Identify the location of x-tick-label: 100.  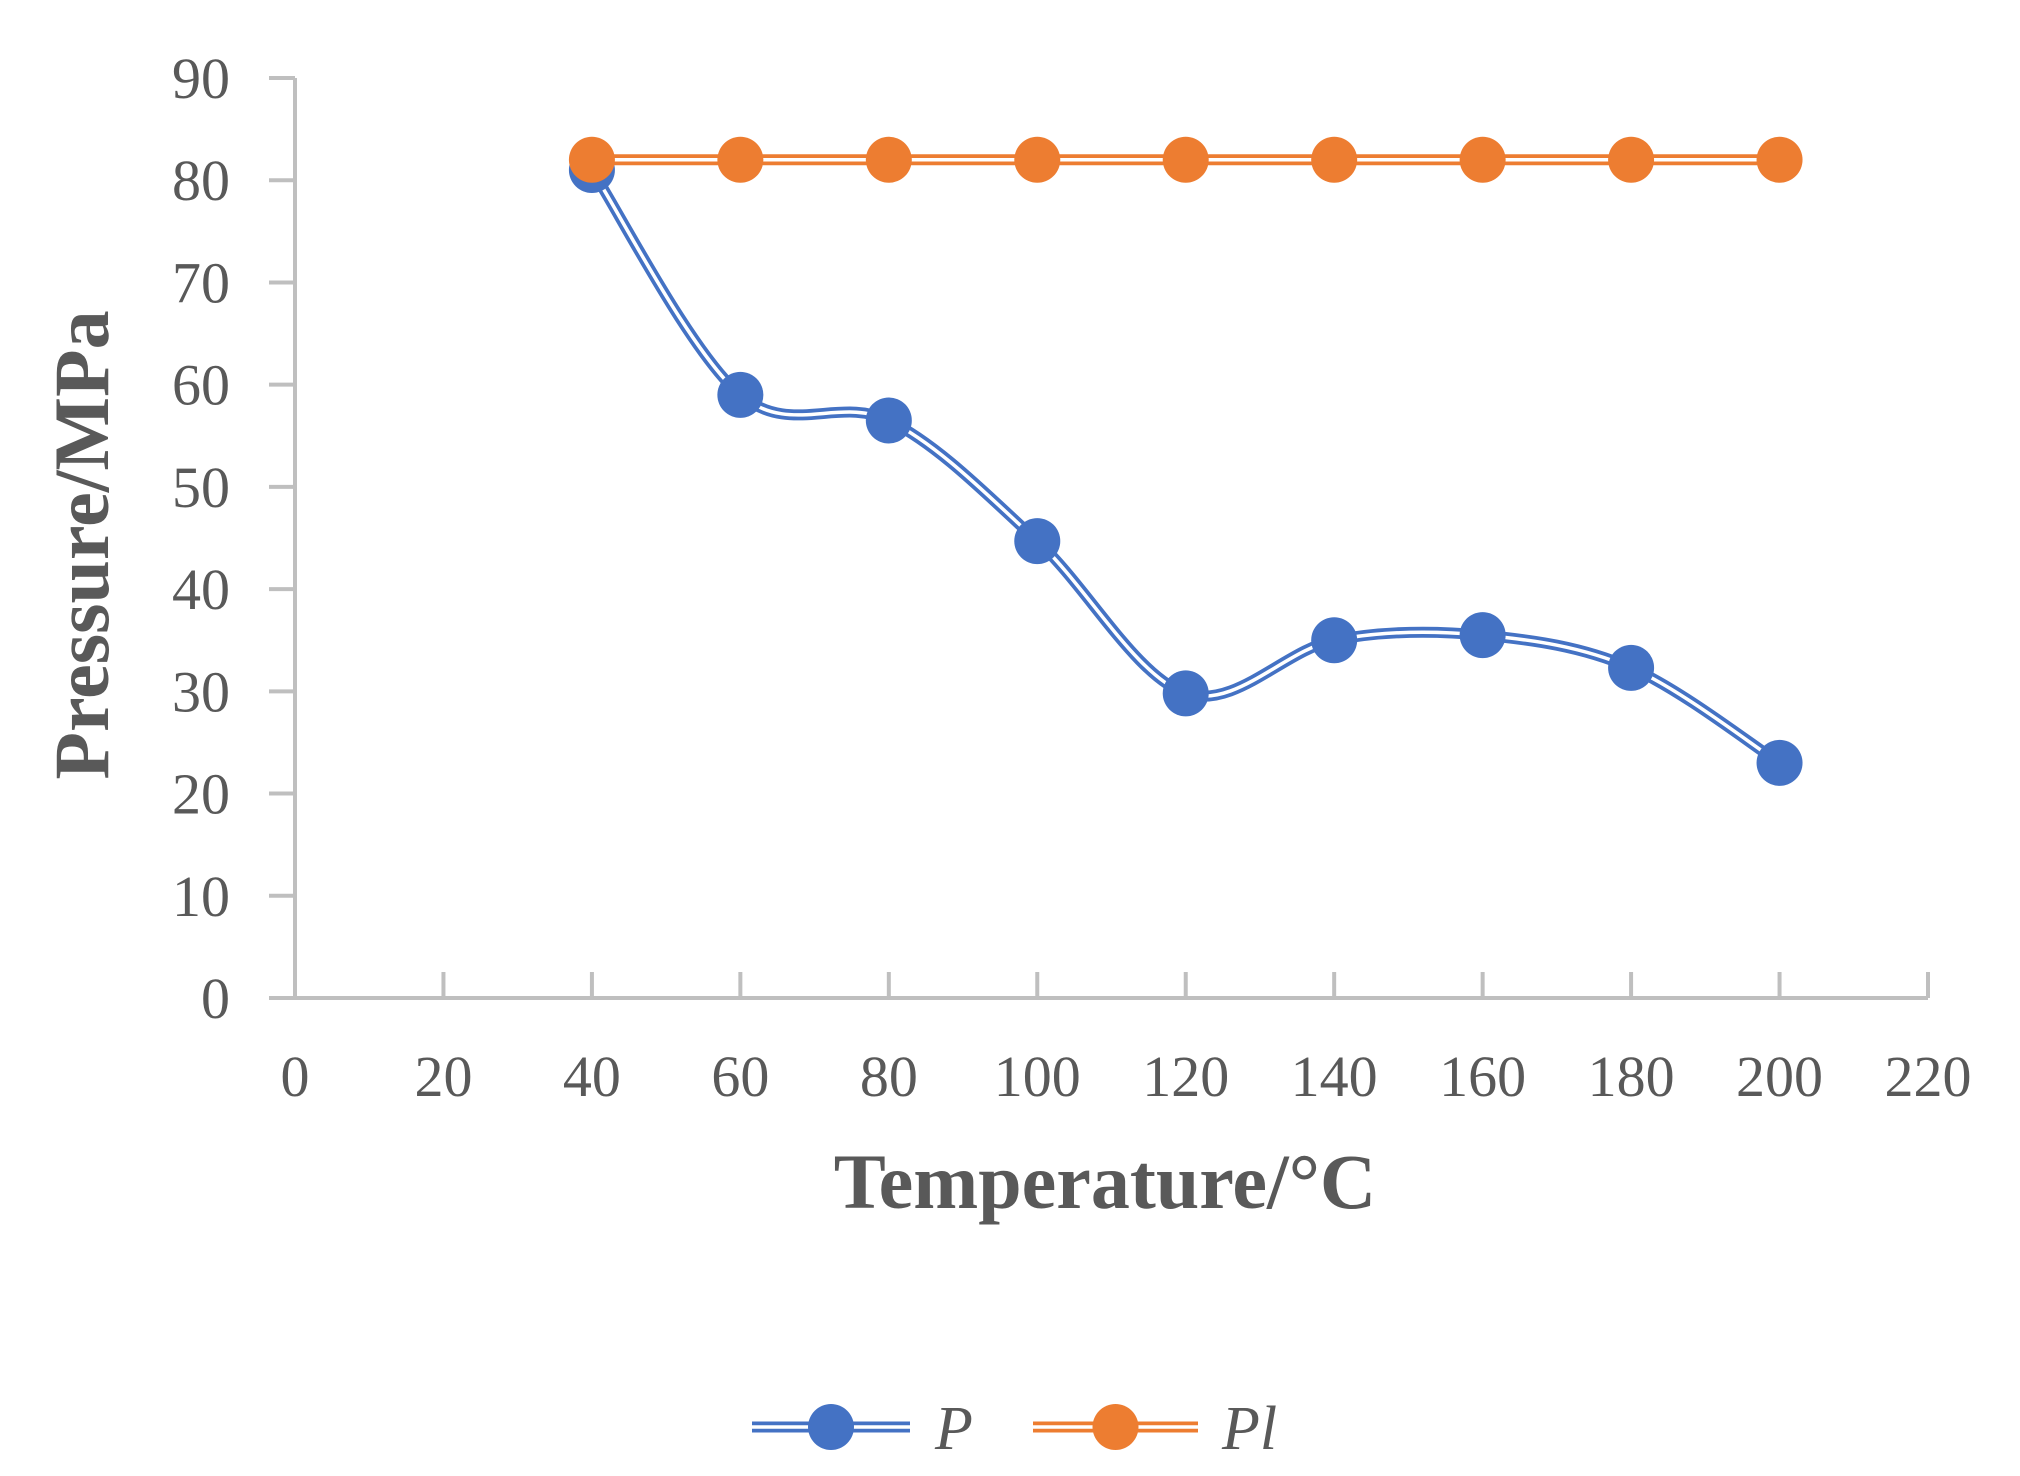
(1037, 1076).